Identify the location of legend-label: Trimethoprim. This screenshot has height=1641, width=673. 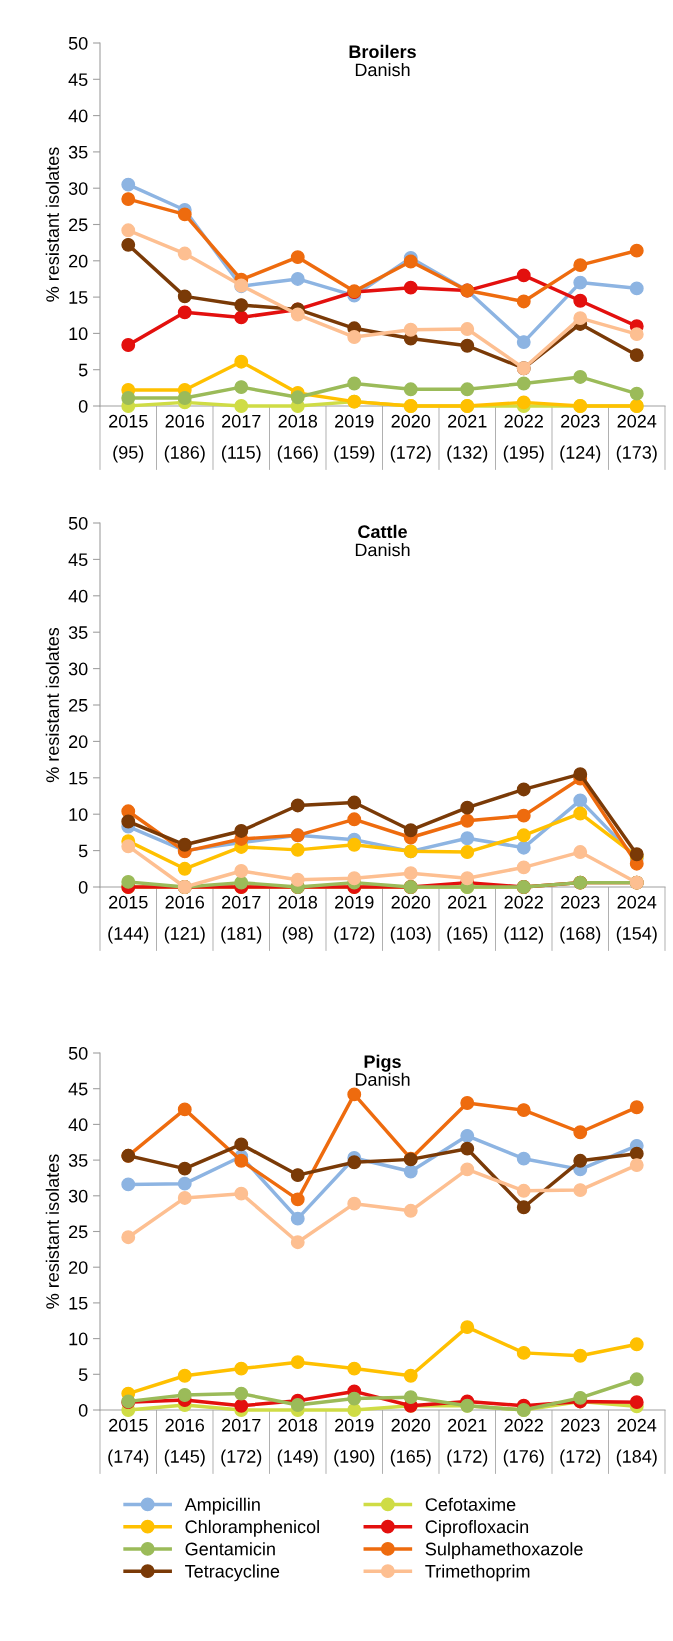
(477, 1573).